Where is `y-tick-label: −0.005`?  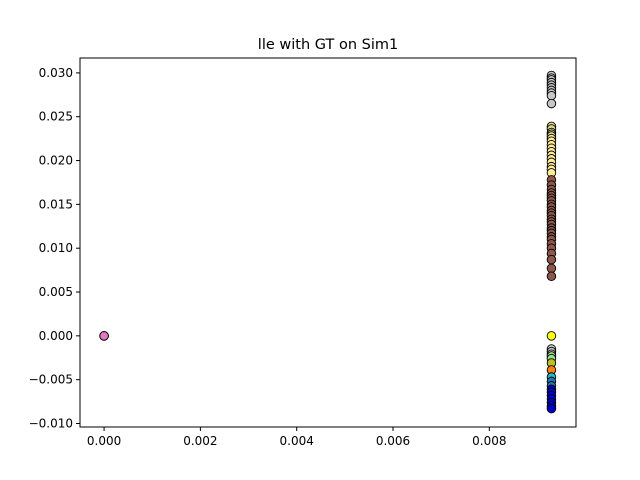
y-tick-label: −0.005 is located at coordinates (51, 380).